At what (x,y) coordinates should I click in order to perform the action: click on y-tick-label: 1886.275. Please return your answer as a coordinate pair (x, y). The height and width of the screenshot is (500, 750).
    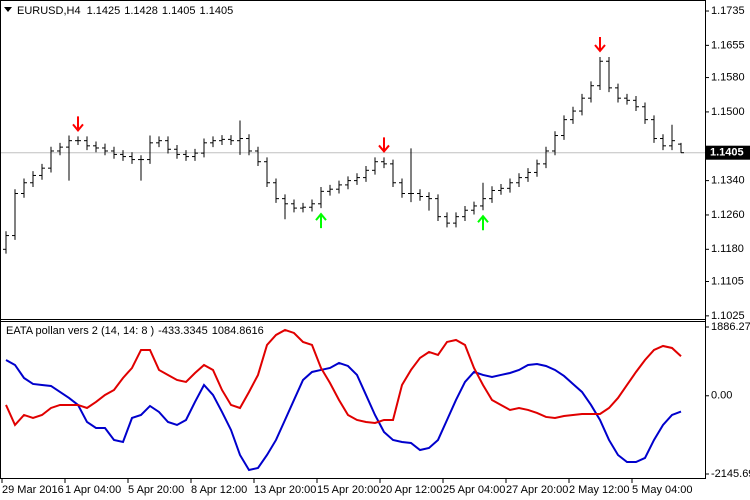
    Looking at the image, I should click on (730, 327).